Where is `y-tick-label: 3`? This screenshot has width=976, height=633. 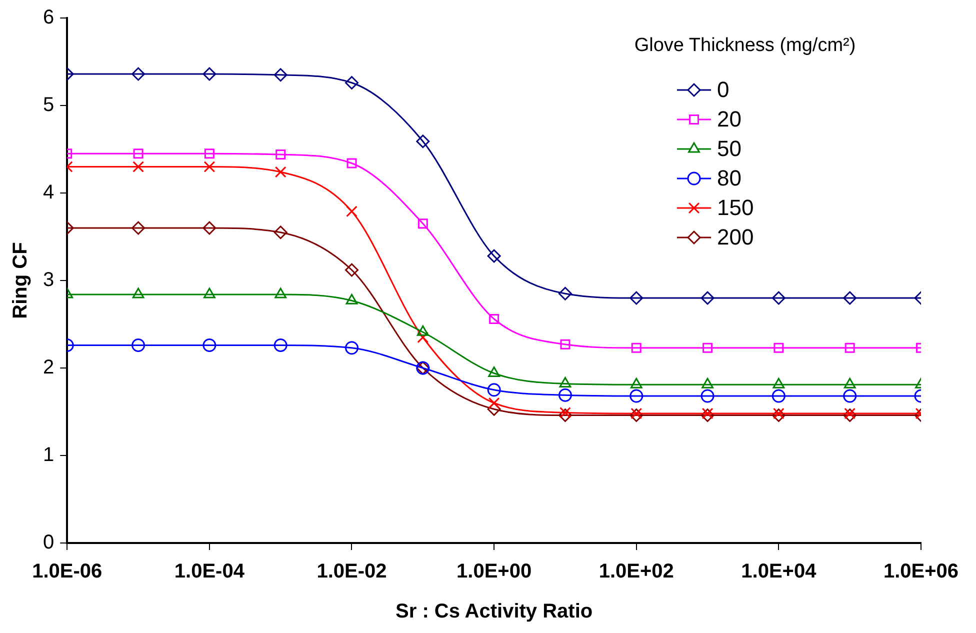
y-tick-label: 3 is located at coordinates (48, 280).